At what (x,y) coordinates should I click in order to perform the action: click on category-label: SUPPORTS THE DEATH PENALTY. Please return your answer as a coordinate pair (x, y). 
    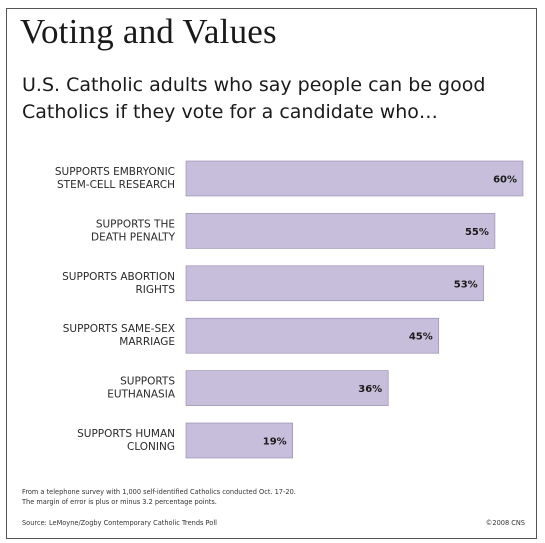
    Looking at the image, I should click on (133, 230).